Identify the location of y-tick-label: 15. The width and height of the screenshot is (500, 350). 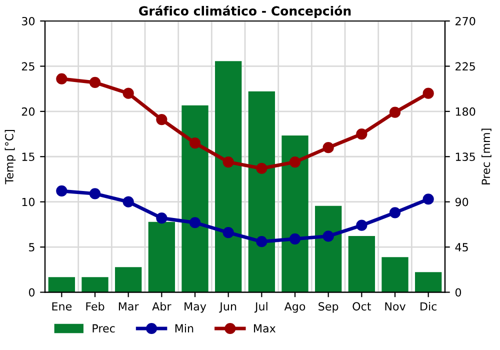
(28, 157).